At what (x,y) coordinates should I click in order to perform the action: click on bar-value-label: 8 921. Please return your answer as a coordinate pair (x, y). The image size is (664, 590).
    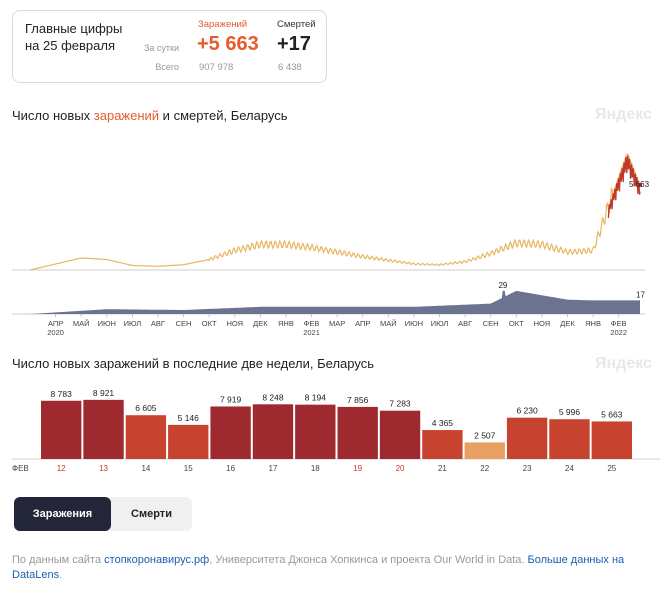
    Looking at the image, I should click on (104, 393).